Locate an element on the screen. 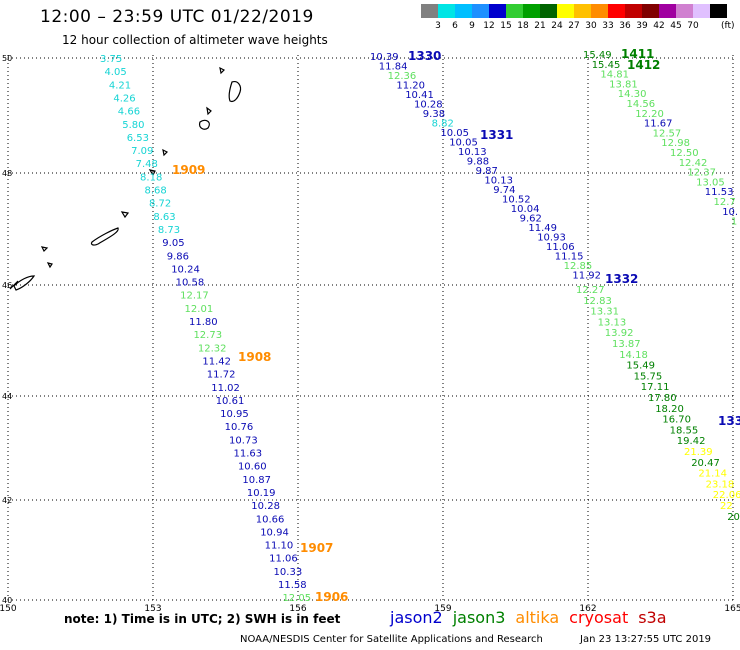  wave-height-value: 4.05 is located at coordinates (115, 72).